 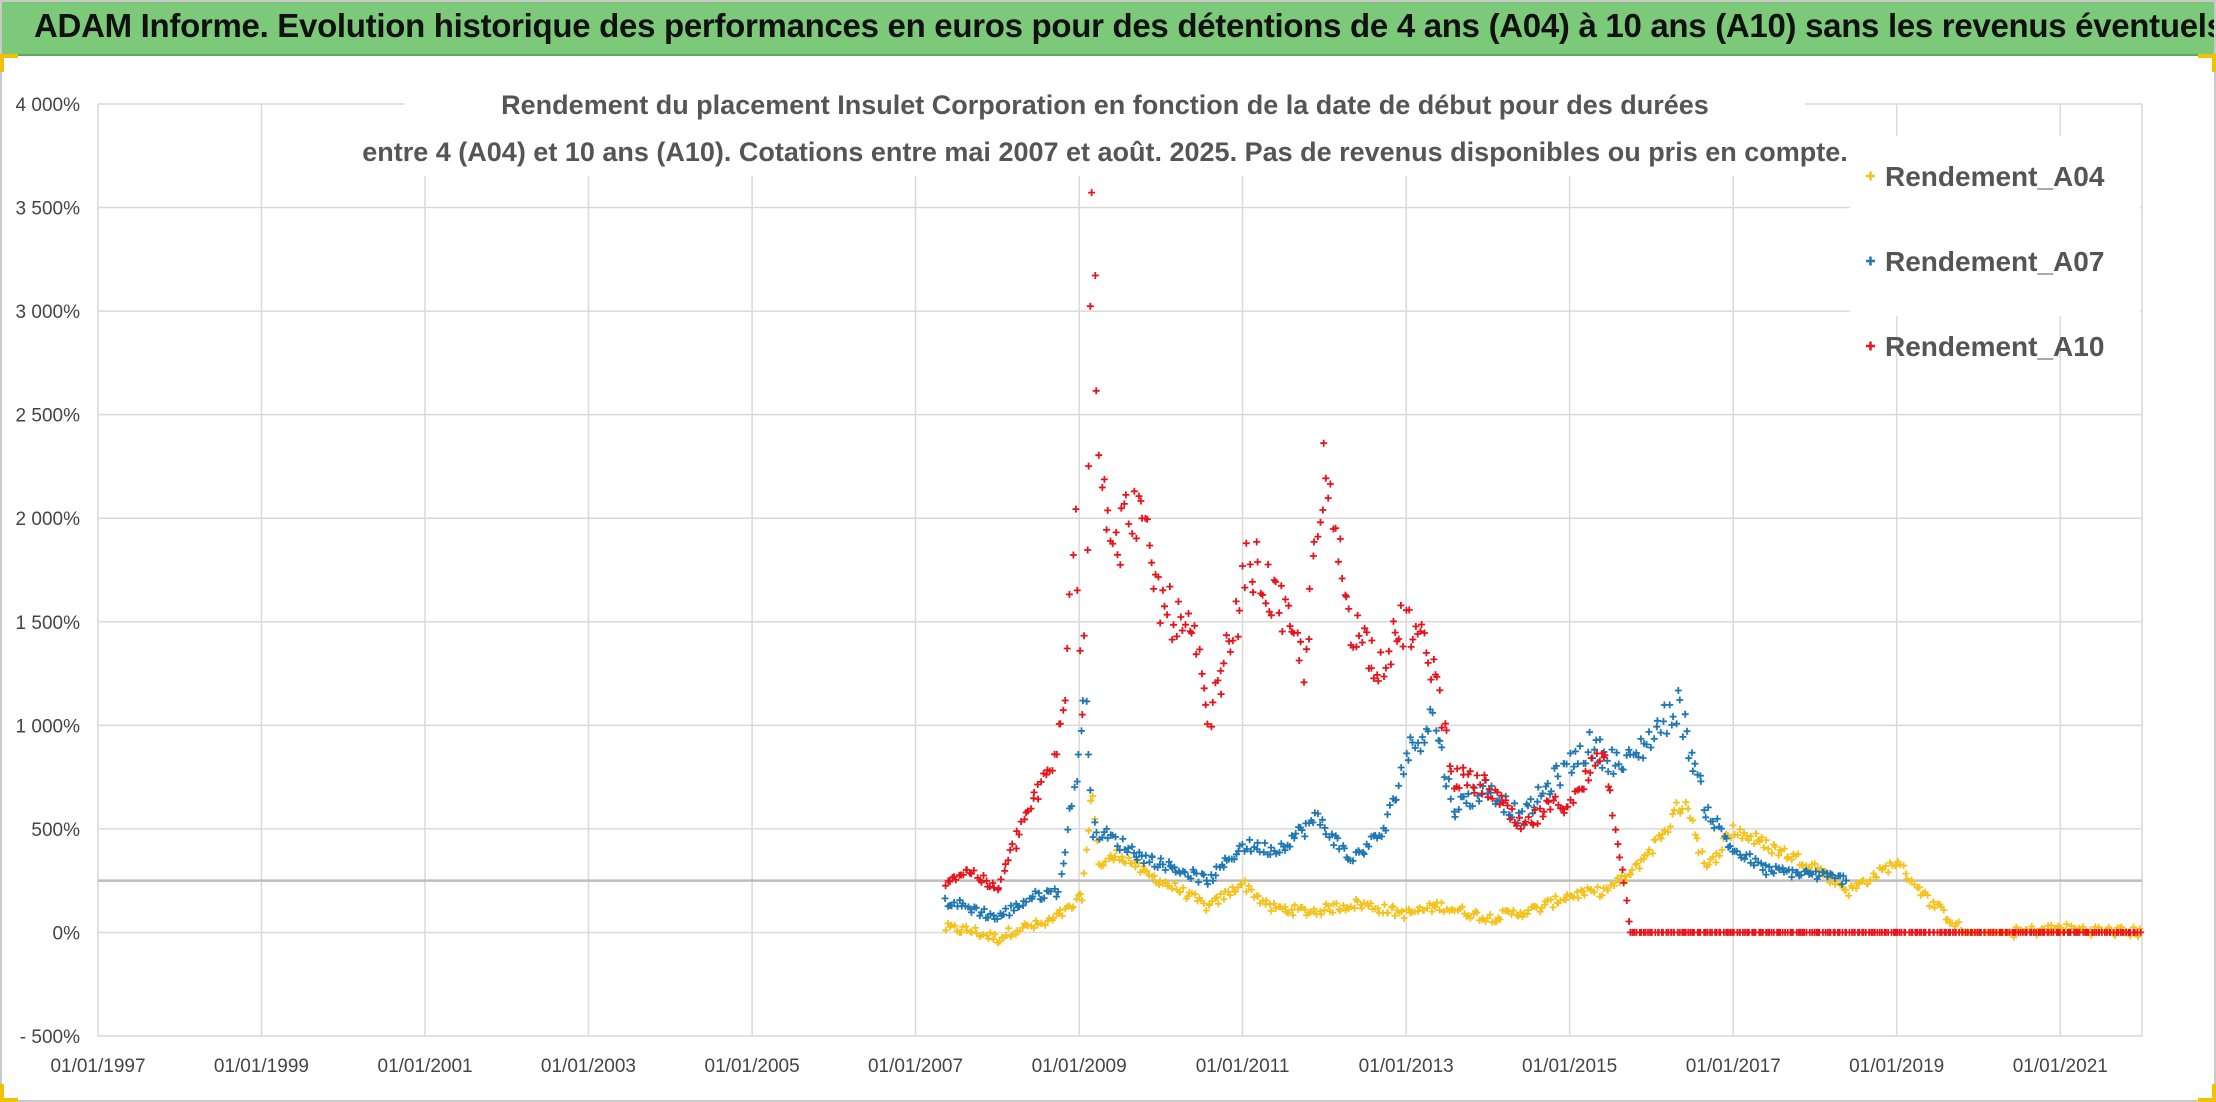 What do you see at coordinates (50, 1037) in the screenshot?
I see `y-tick-label: - 500%` at bounding box center [50, 1037].